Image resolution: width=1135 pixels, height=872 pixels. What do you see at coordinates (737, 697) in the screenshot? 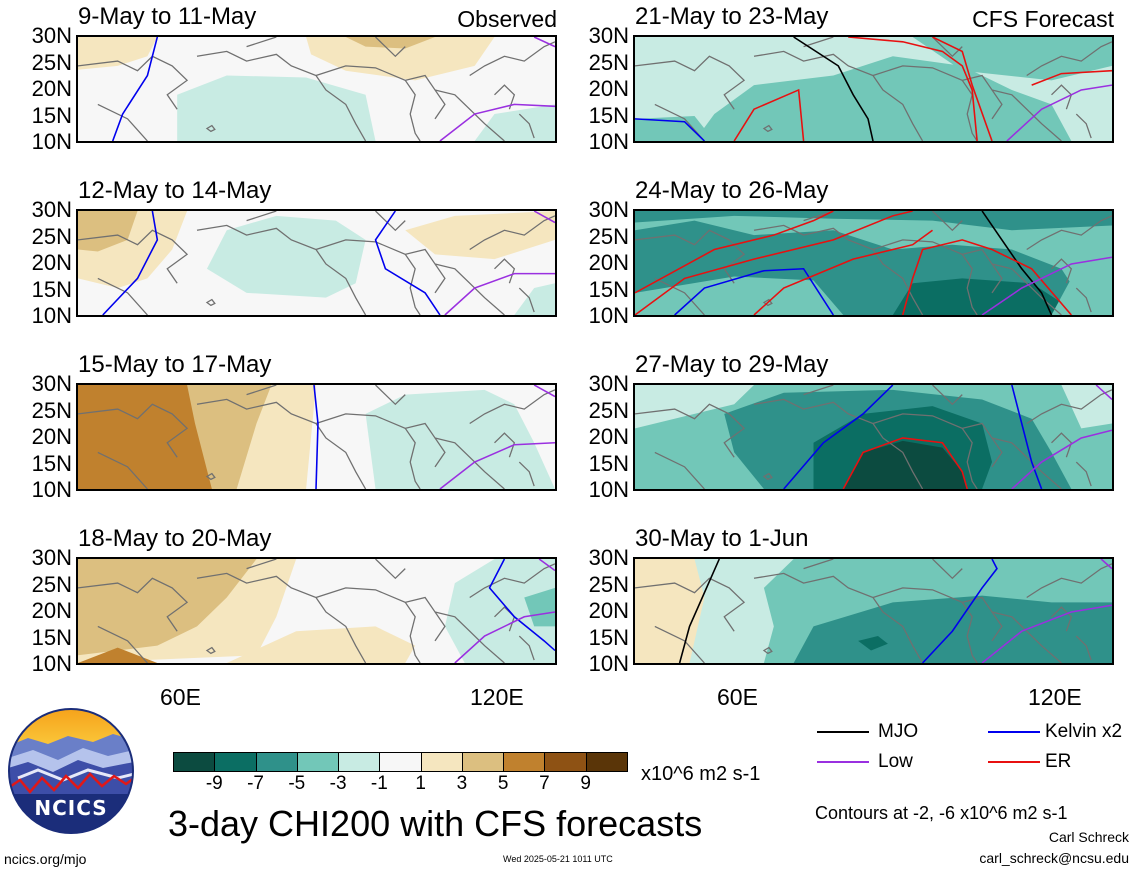
I see `lon-label-60e-right: 60E` at bounding box center [737, 697].